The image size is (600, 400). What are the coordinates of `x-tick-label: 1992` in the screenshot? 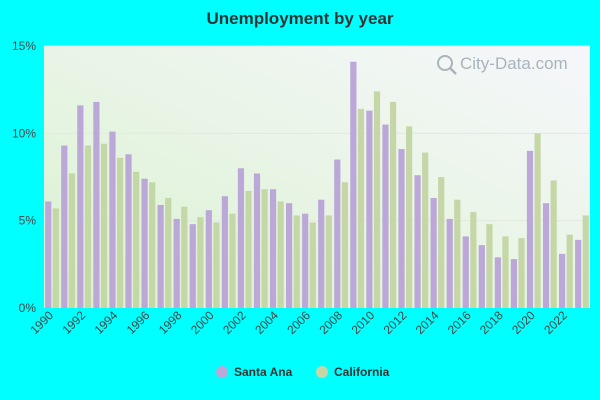 It's located at (73, 322).